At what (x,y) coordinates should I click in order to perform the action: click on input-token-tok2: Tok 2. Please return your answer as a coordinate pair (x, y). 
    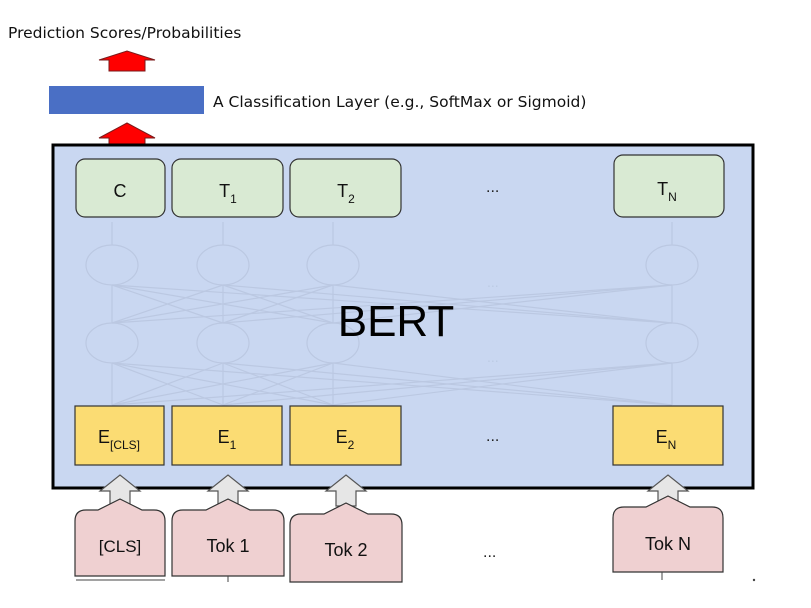
    Looking at the image, I should click on (345, 550).